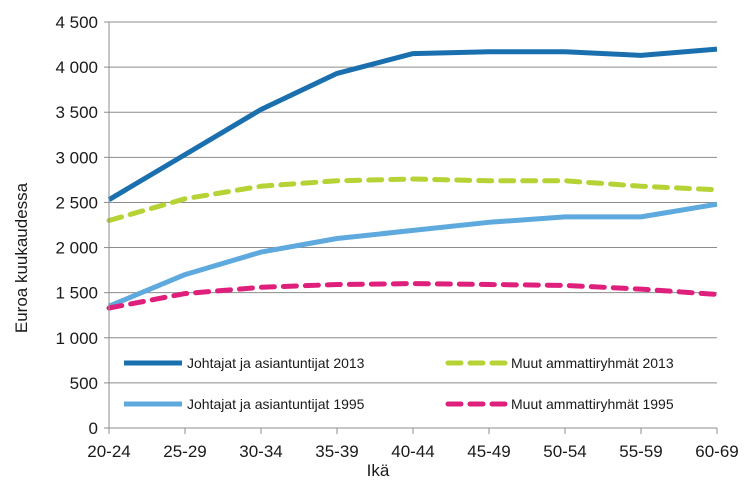  Describe the element at coordinates (640, 451) in the screenshot. I see `x-tick-label: 55-59` at that location.